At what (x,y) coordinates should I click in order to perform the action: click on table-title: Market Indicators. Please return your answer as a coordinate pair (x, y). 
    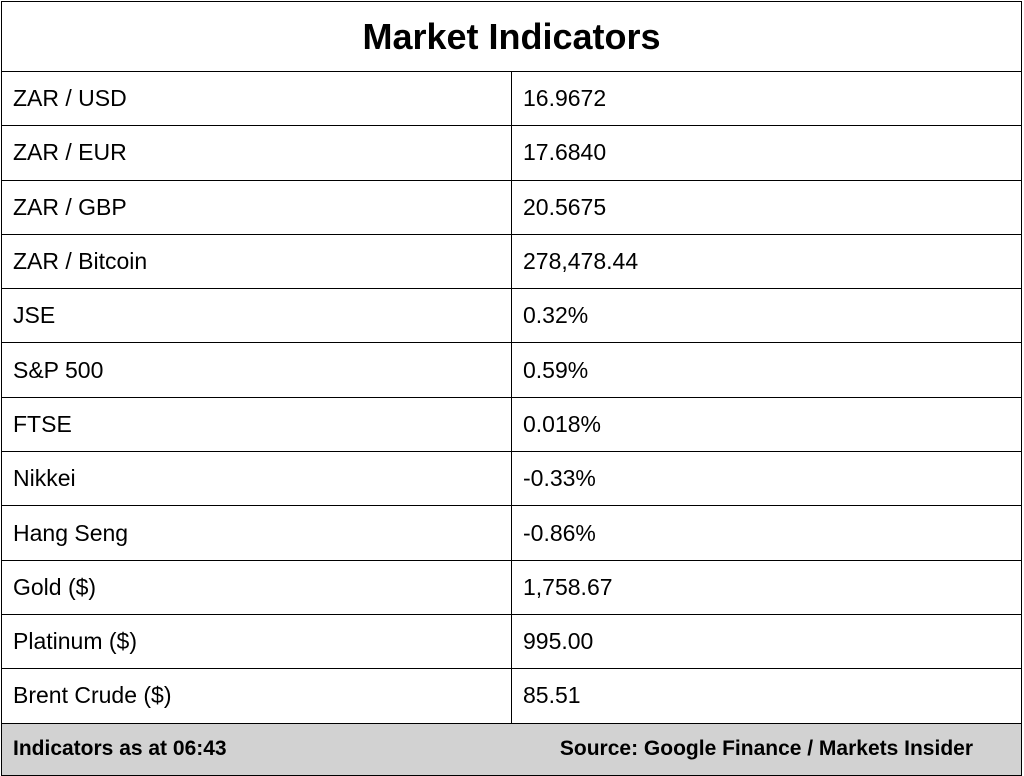
    Looking at the image, I should click on (511, 36).